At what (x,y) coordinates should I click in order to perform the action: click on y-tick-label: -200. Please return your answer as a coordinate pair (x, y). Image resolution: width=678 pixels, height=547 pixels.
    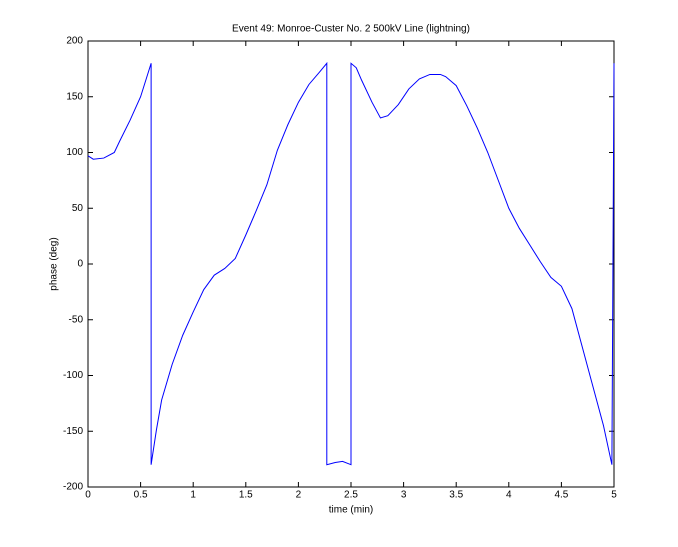
    Looking at the image, I should click on (73, 487).